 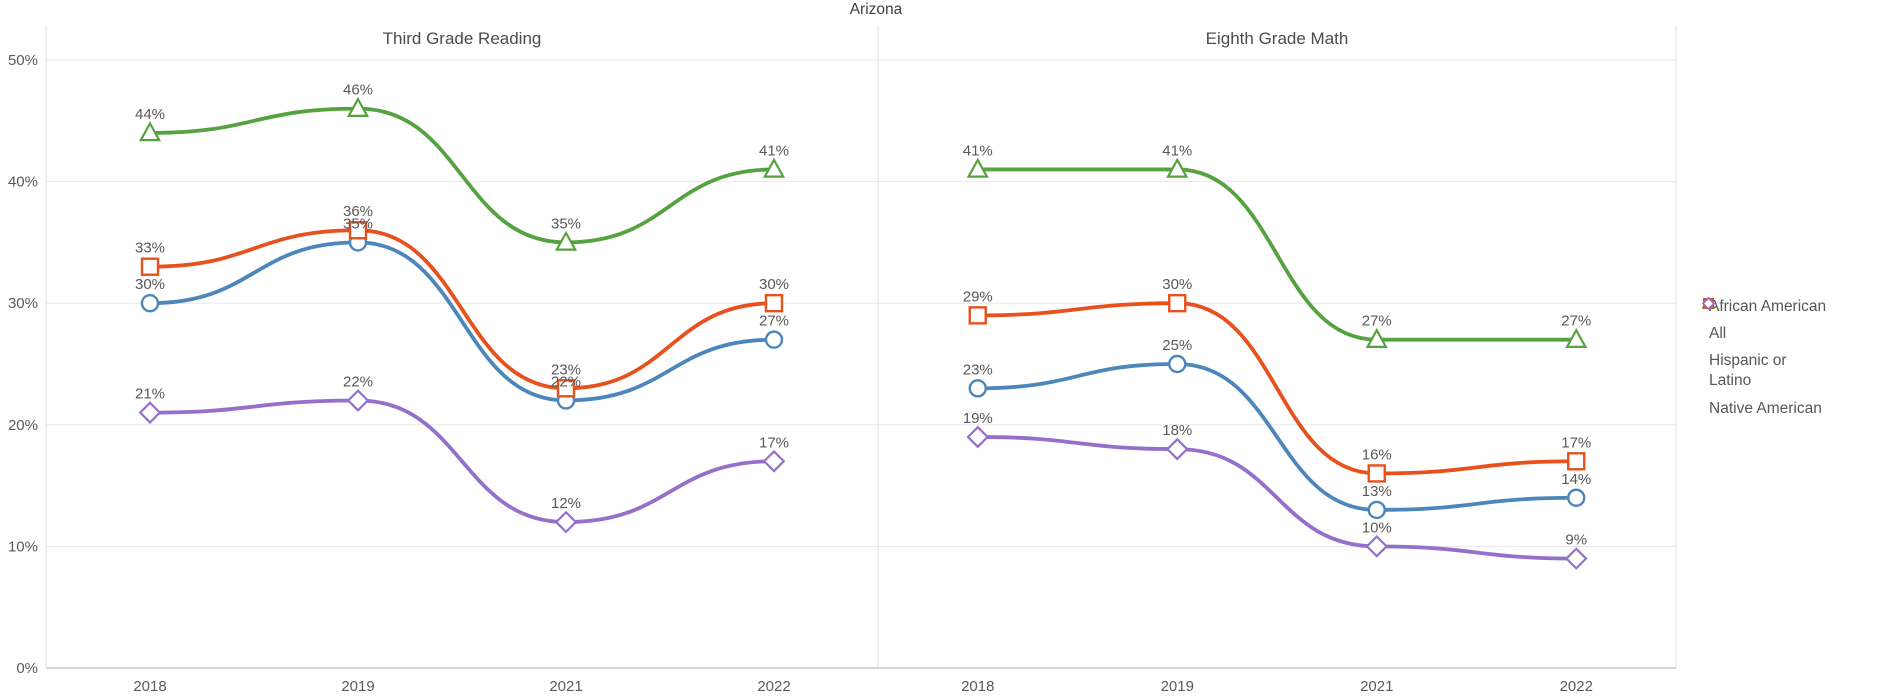 I want to click on legend-item-african-american: African American, so click(x=1790, y=307).